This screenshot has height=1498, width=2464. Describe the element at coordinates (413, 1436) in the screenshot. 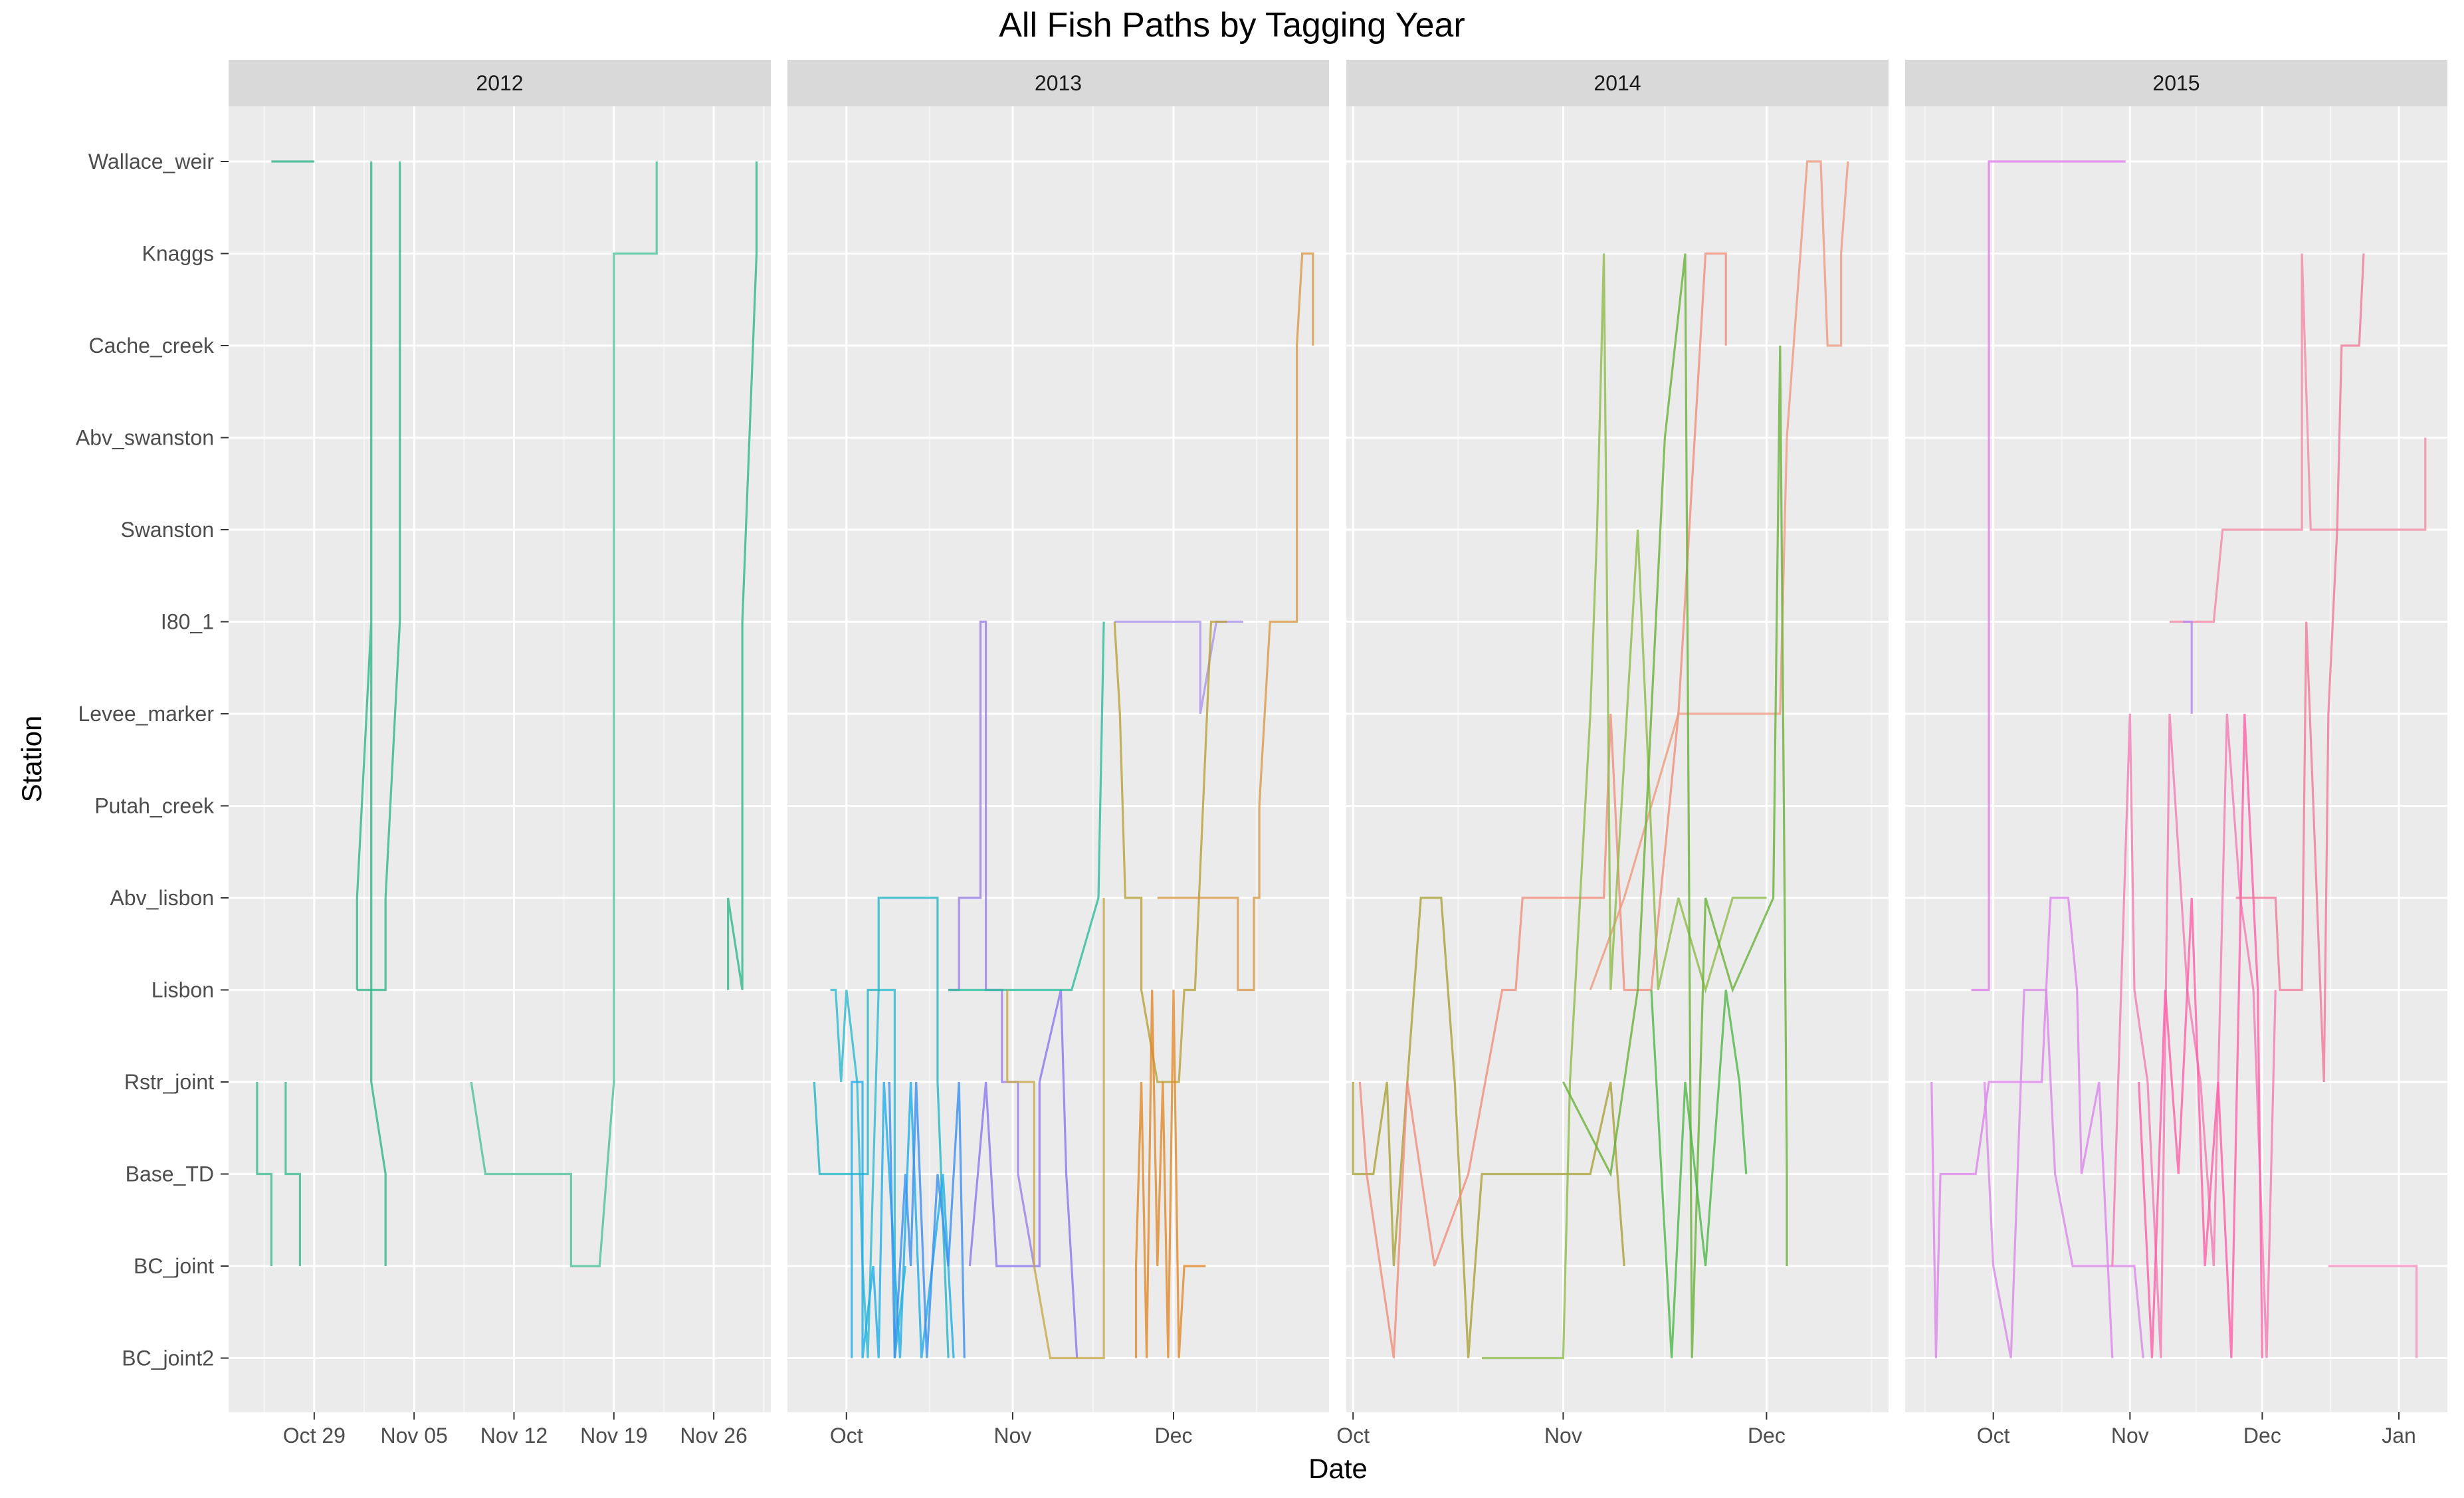

I see `x-tick-label: Nov 05` at that location.